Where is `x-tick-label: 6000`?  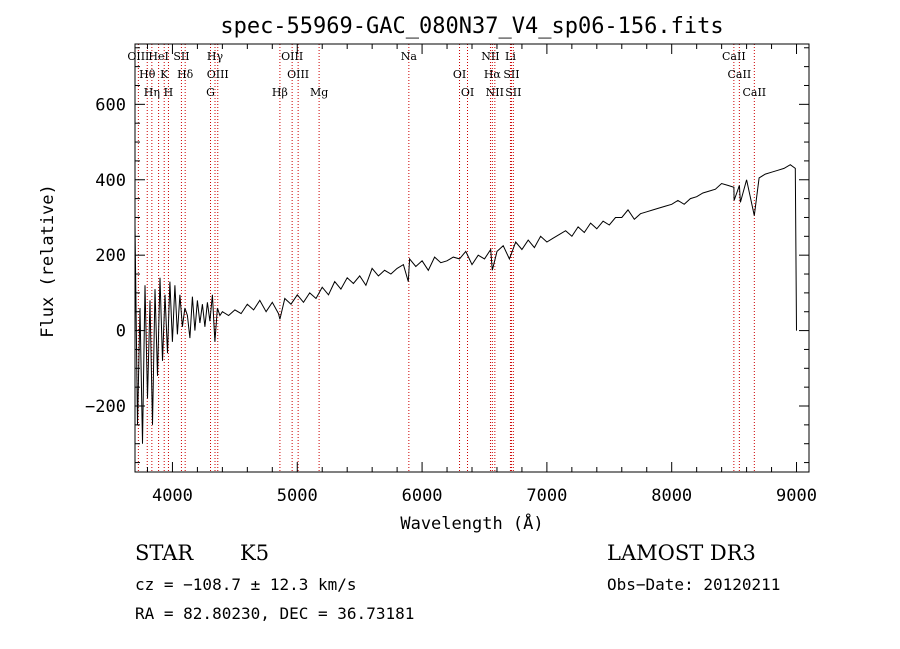 x-tick-label: 6000 is located at coordinates (422, 496).